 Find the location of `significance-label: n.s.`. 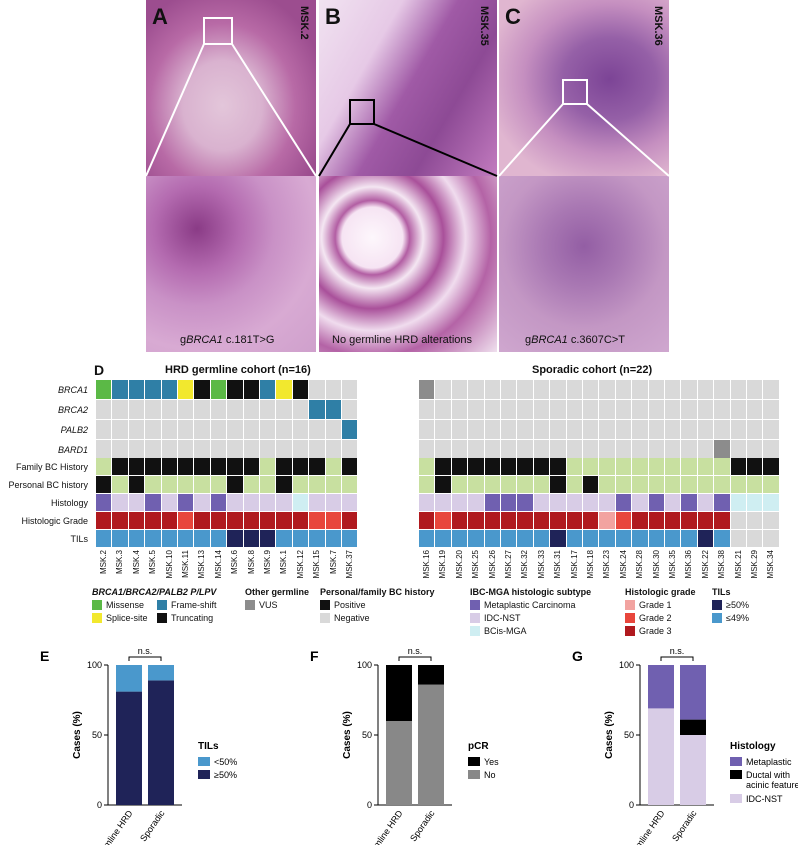

significance-label: n.s. is located at coordinates (677, 651).